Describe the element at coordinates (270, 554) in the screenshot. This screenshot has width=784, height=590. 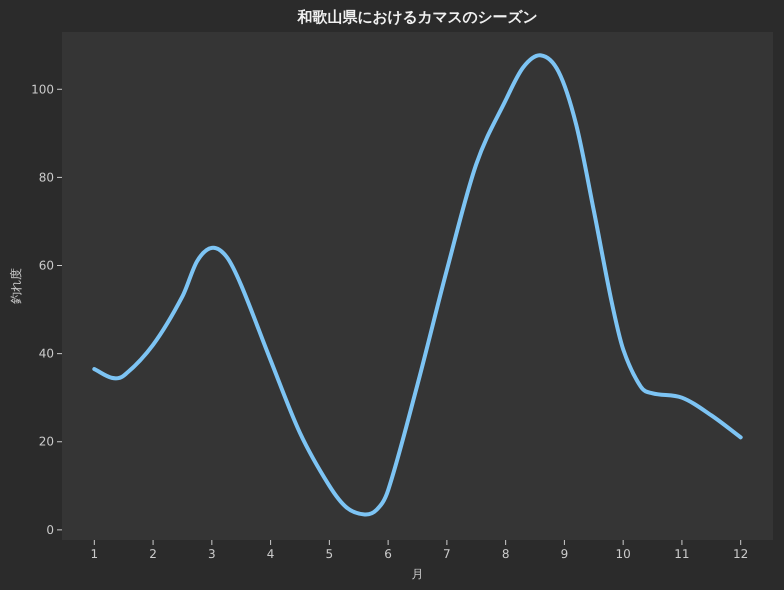
I see `x-tick-label: 4` at that location.